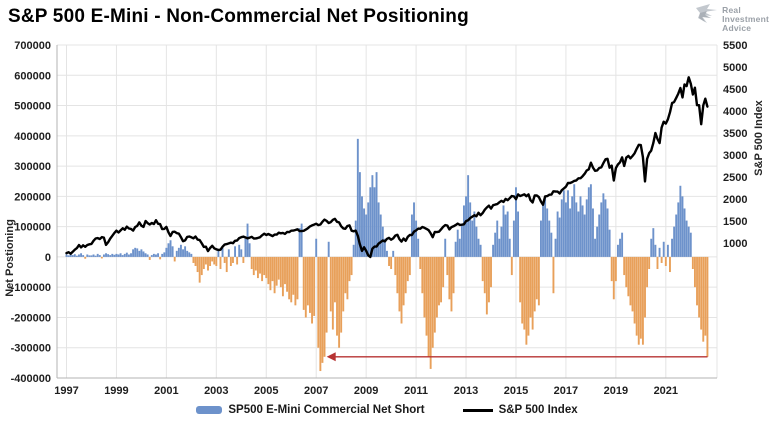 The height and width of the screenshot is (433, 774). I want to click on left-axis-tick-label: 600000, so click(32, 76).